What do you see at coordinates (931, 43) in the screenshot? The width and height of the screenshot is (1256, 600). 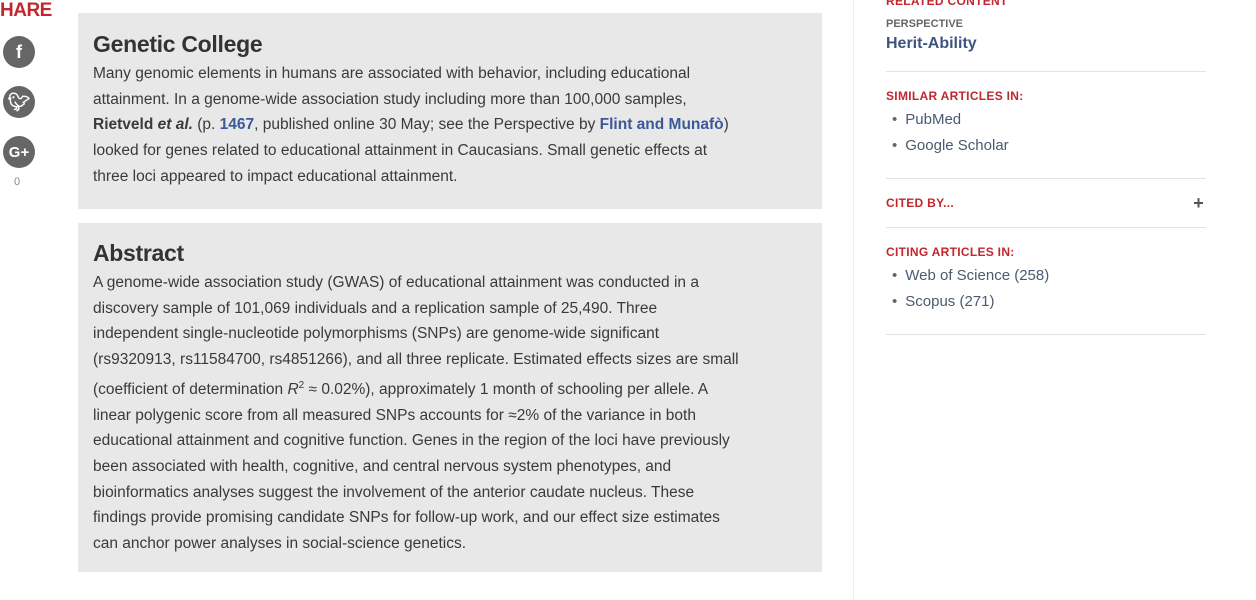 I see `herit-ability-link: Herit-Ability` at bounding box center [931, 43].